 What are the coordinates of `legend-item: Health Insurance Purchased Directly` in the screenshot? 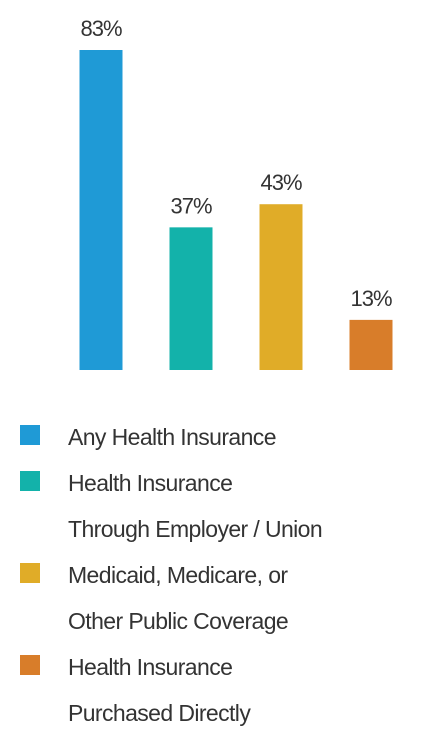 It's located at (233, 690).